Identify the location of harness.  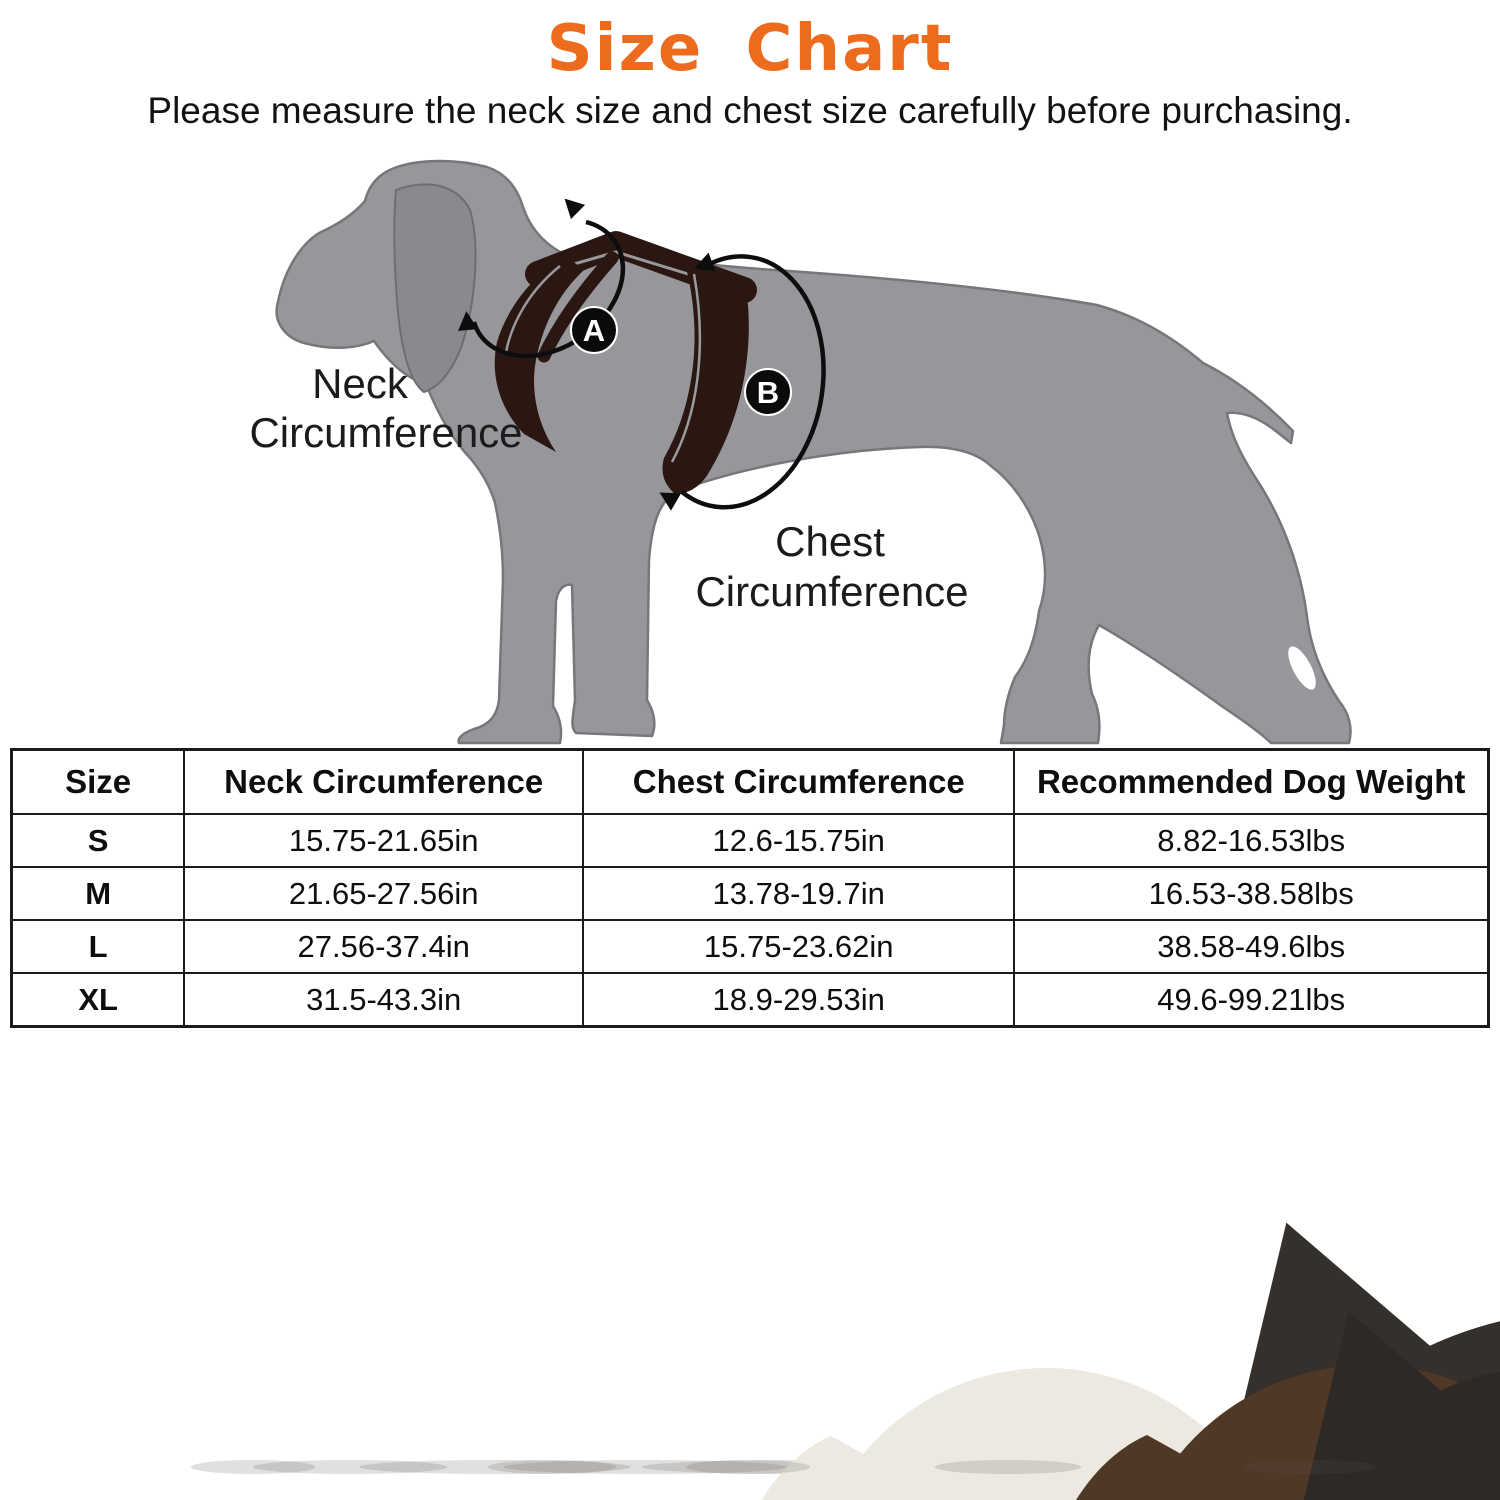
(625, 362).